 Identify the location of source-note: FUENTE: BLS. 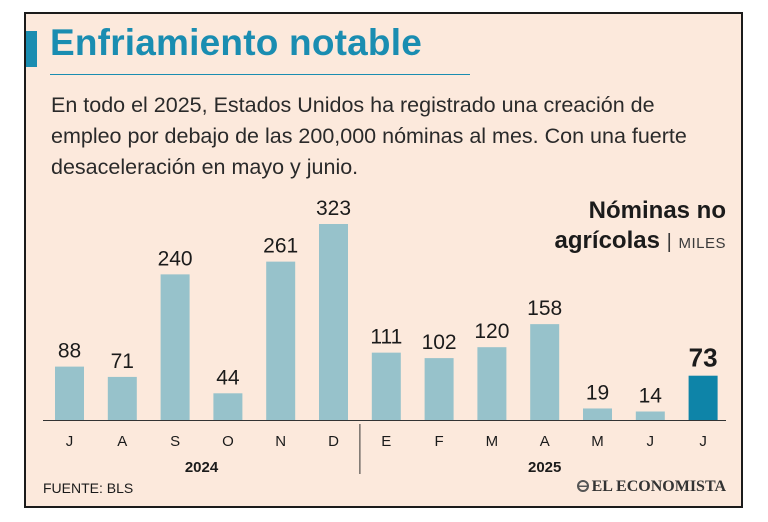
(88, 488).